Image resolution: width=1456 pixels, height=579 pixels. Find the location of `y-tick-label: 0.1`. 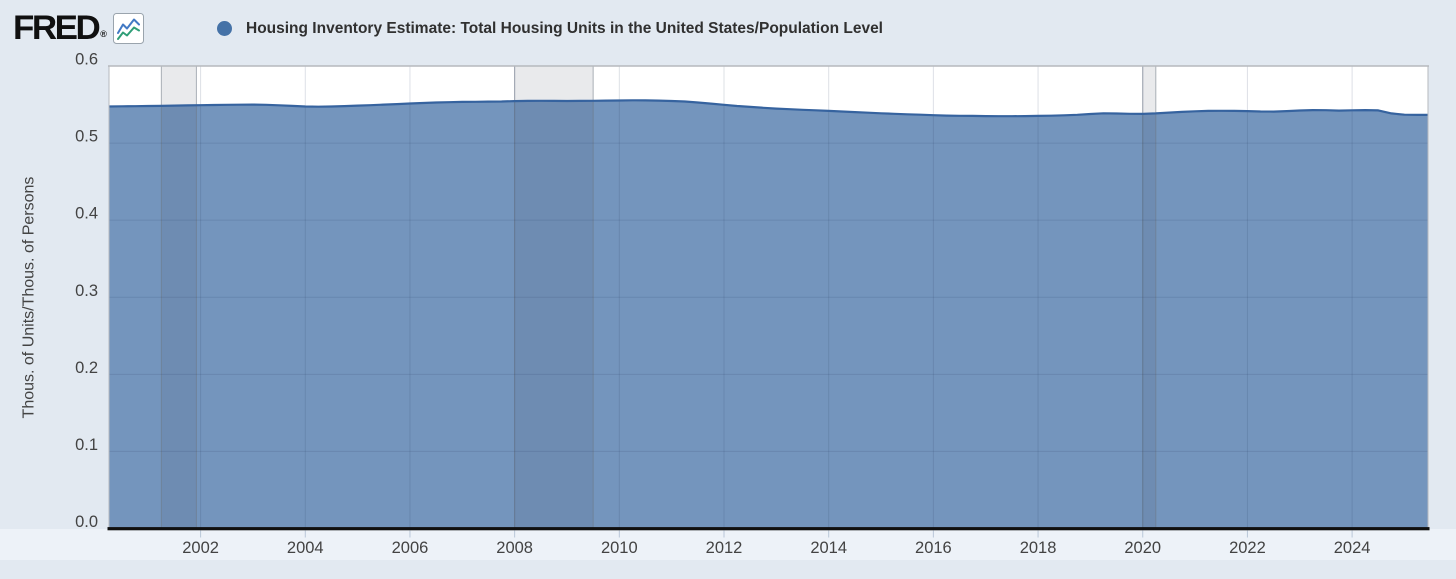

y-tick-label: 0.1 is located at coordinates (86, 445).